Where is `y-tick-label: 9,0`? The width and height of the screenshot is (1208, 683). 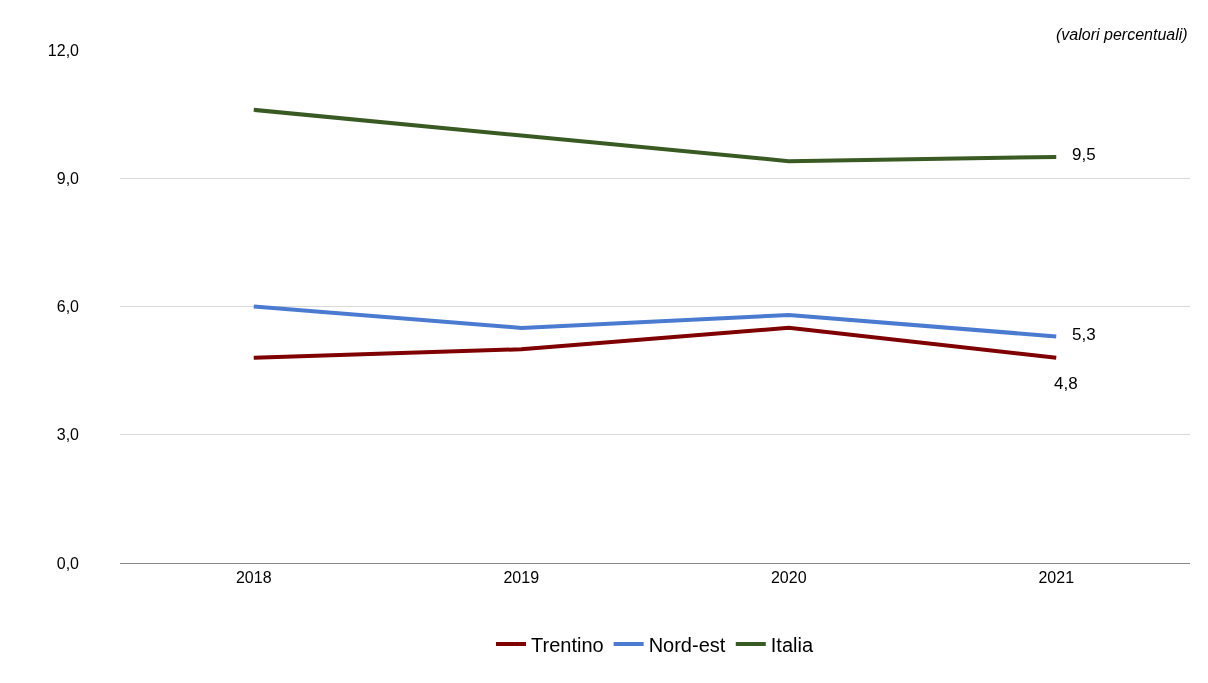
y-tick-label: 9,0 is located at coordinates (68, 178).